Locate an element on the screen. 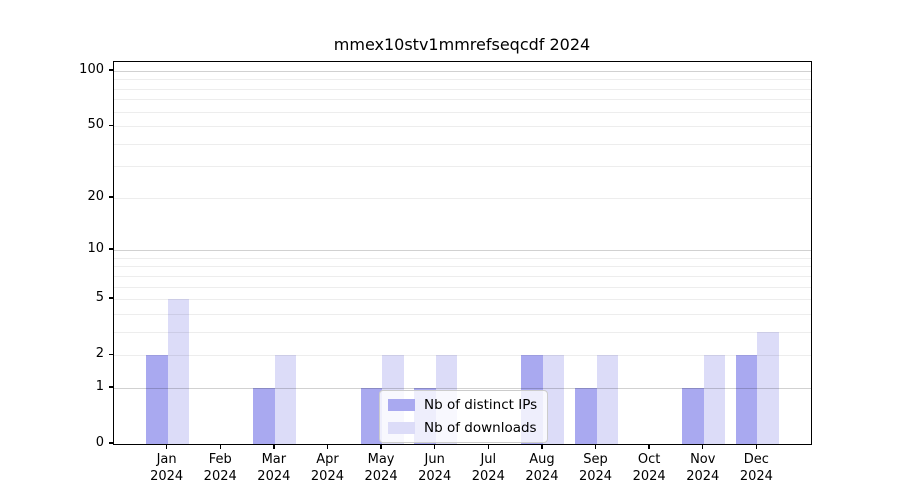 The width and height of the screenshot is (900, 500). x-tick-month: Nov is located at coordinates (703, 459).